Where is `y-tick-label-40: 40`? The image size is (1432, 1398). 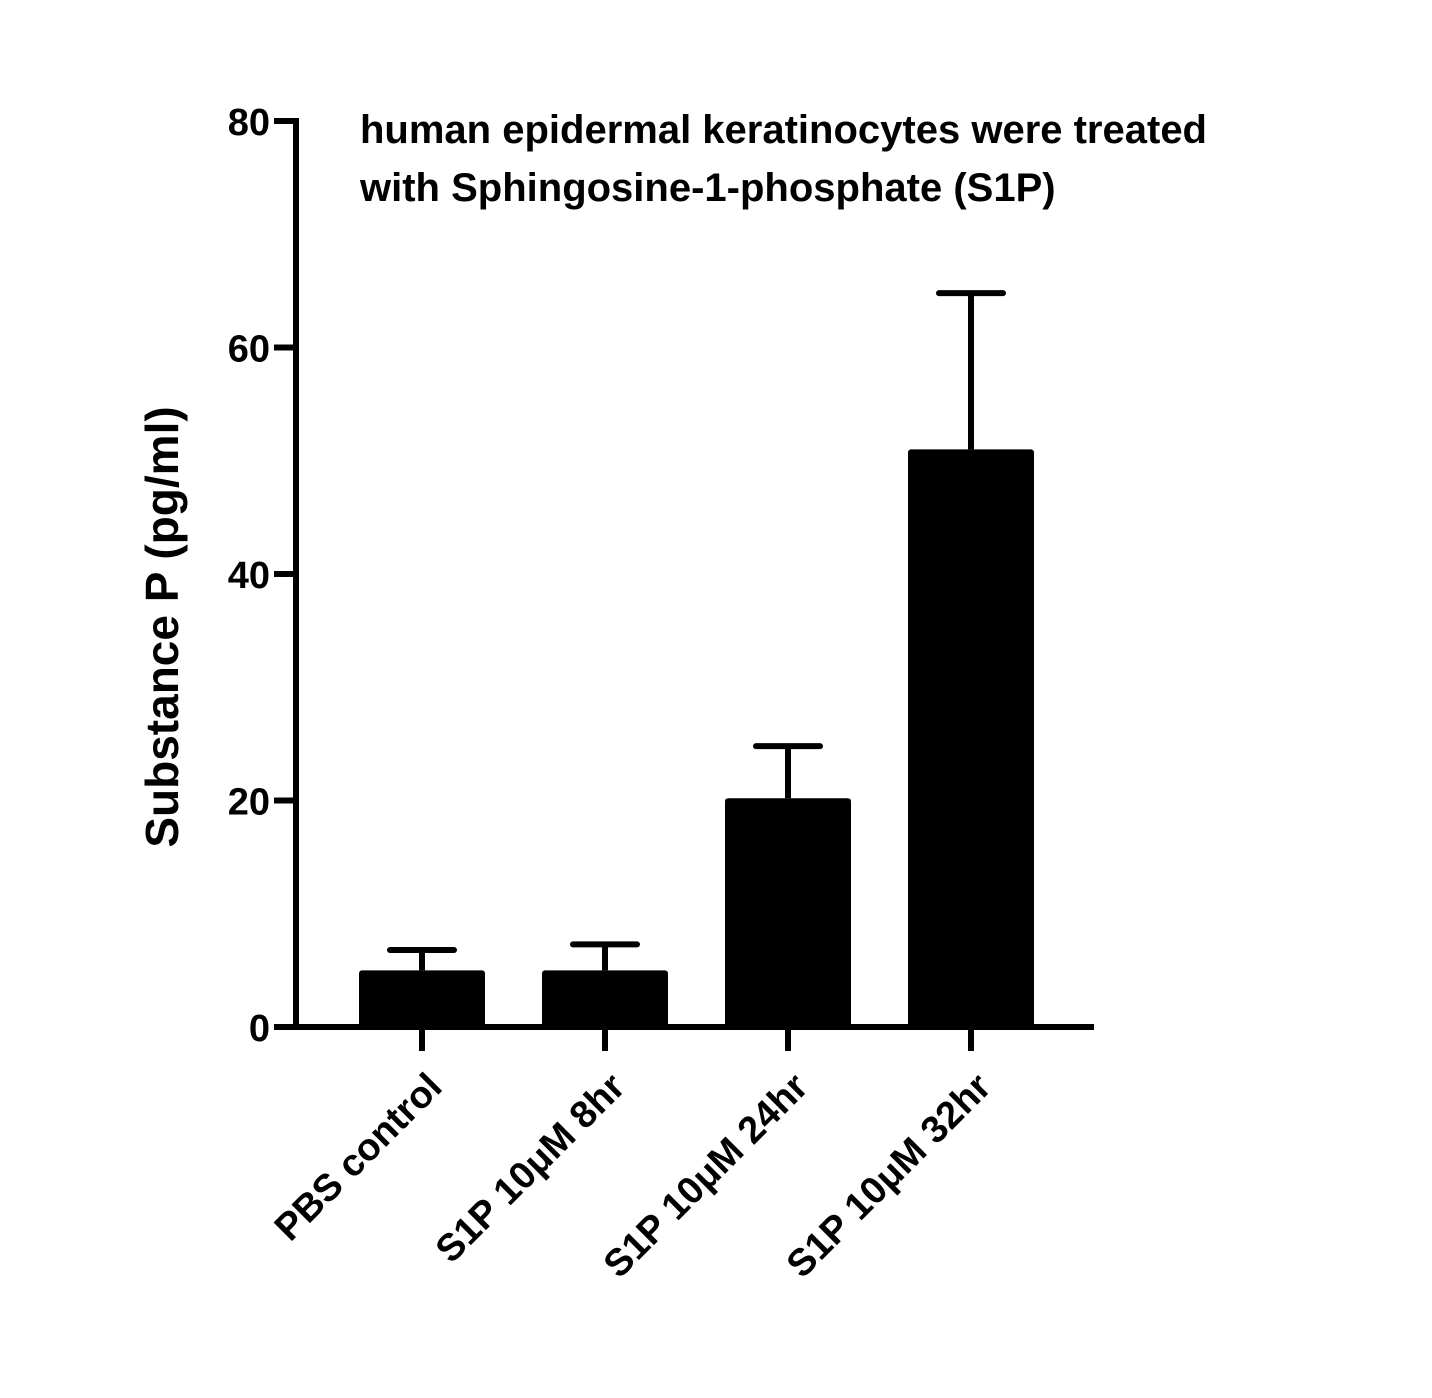
y-tick-label-40: 40 is located at coordinates (249, 576).